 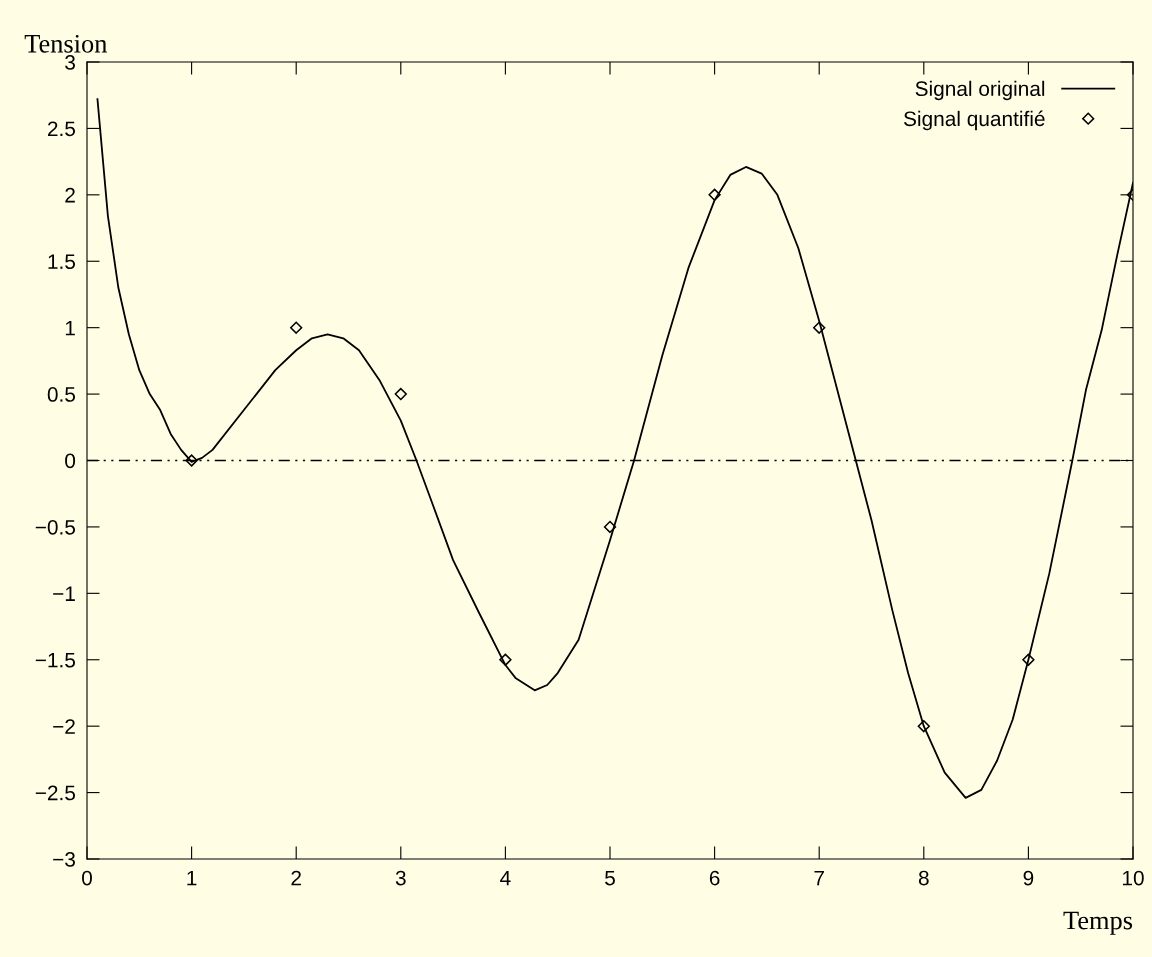 I want to click on x-tick-label: 8, so click(x=923, y=878).